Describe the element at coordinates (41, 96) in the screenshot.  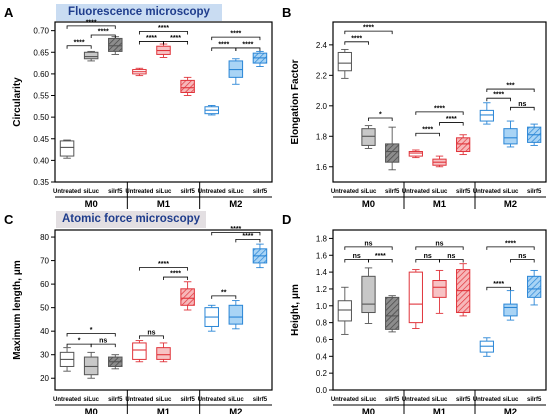
I see `y-tick-label: 0.55` at that location.